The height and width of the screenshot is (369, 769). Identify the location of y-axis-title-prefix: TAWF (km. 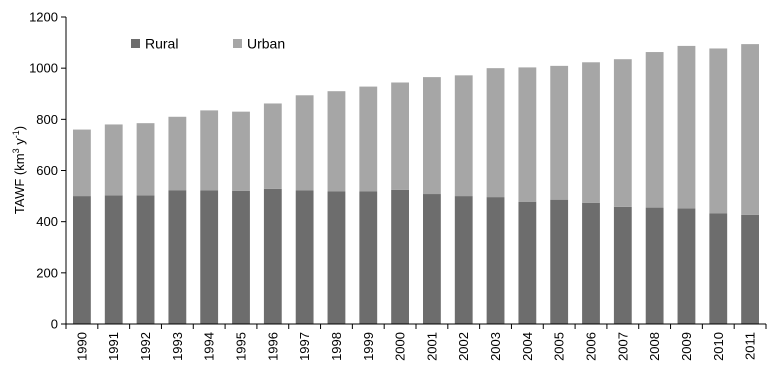
(19, 183).